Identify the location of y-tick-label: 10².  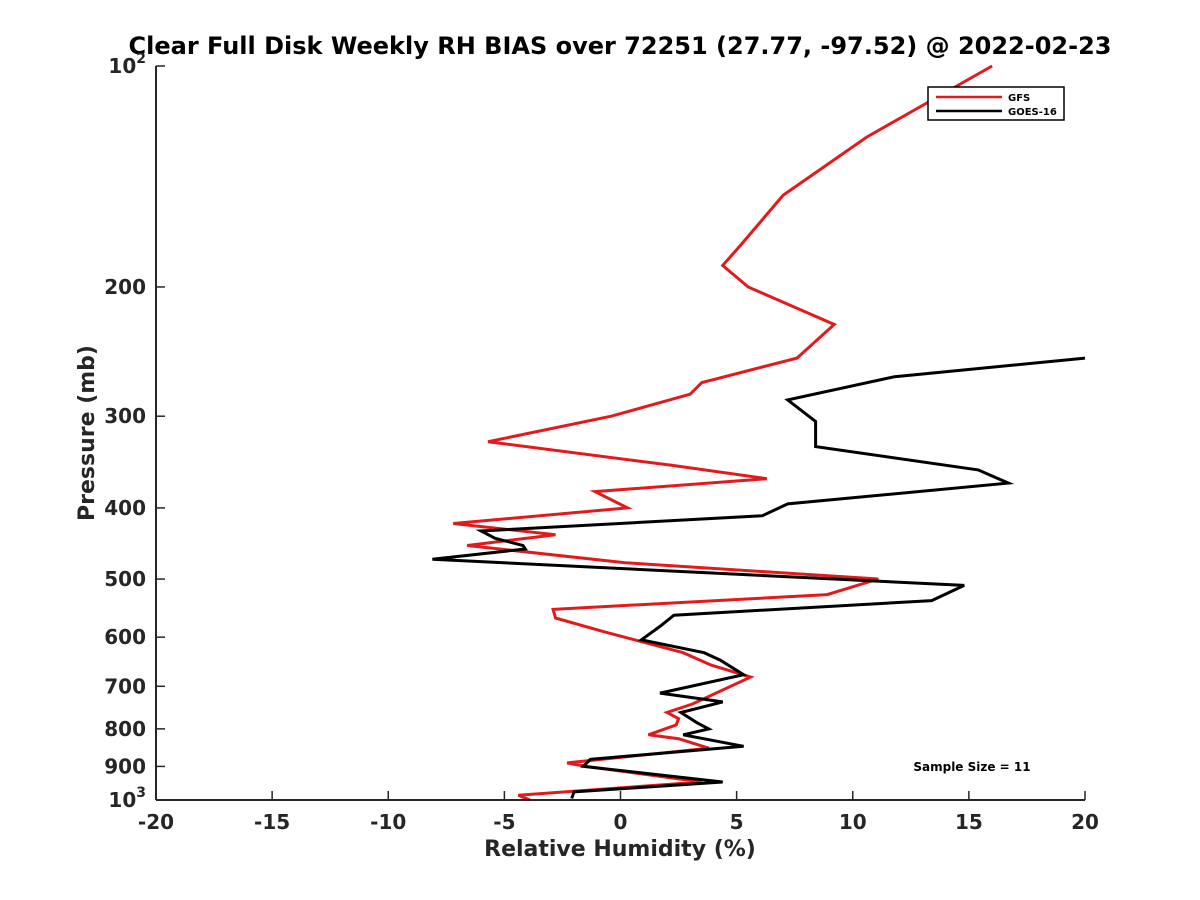
(127, 64).